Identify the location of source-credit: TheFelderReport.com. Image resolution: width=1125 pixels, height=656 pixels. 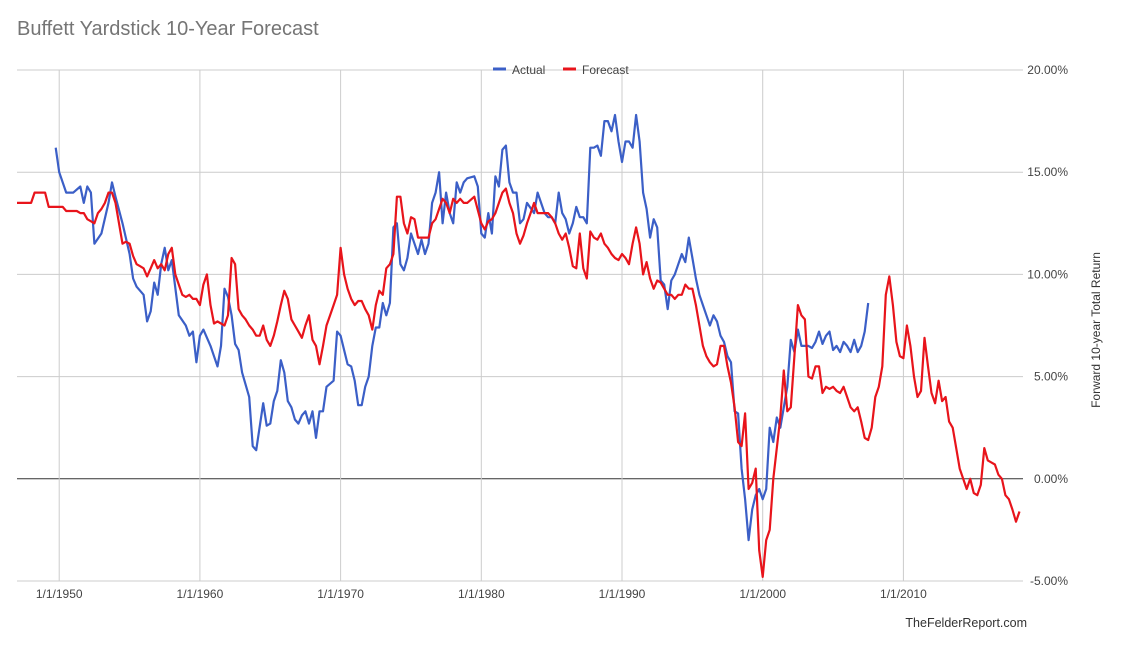
(966, 623).